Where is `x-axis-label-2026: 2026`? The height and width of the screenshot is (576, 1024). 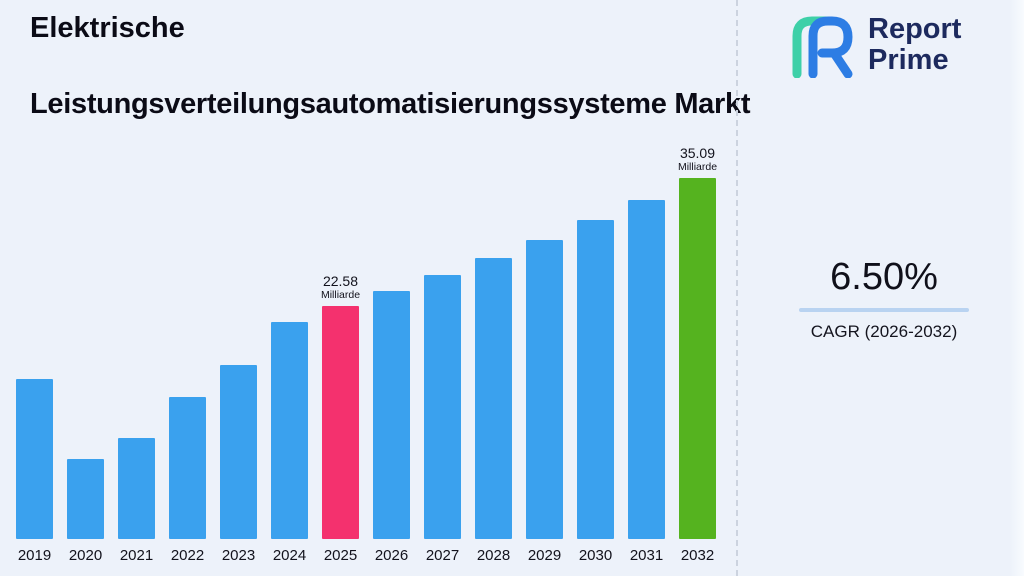
x-axis-label-2026: 2026 is located at coordinates (391, 555).